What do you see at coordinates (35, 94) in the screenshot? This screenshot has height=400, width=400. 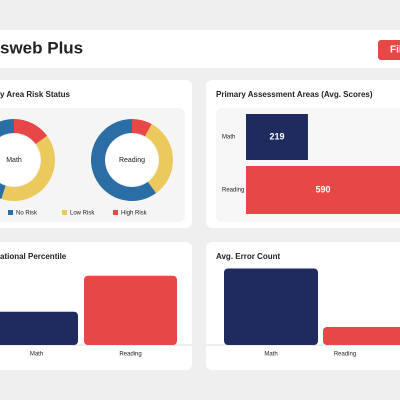 I see `card-title: y Area Risk Status` at bounding box center [35, 94].